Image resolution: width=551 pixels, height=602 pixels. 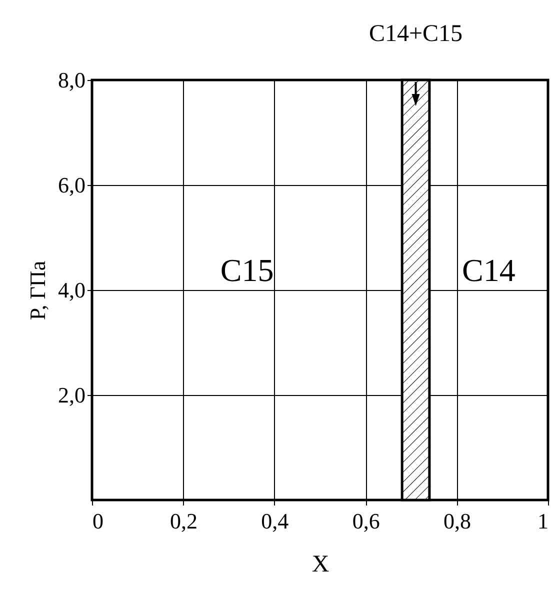 What do you see at coordinates (543, 521) in the screenshot?
I see `x-tick-label: 1` at bounding box center [543, 521].